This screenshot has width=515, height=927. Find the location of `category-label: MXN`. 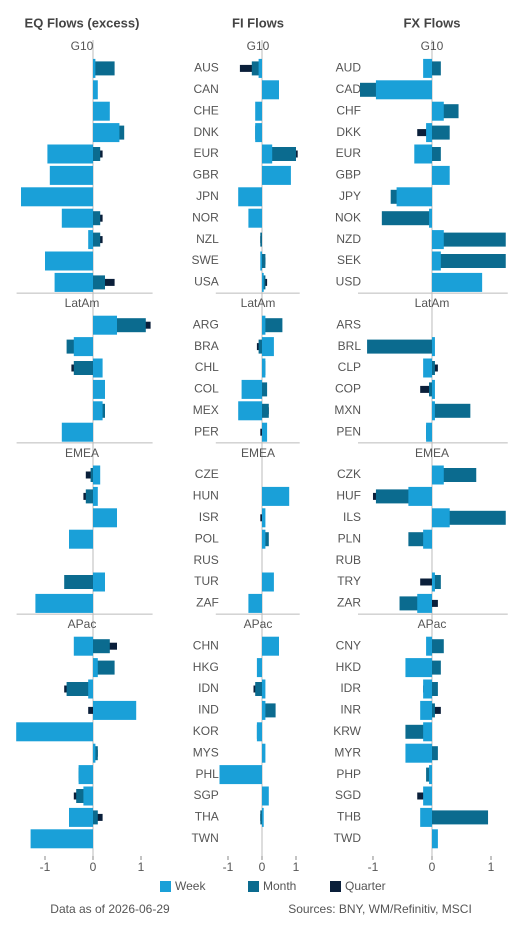

category-label: MXN is located at coordinates (347, 410).